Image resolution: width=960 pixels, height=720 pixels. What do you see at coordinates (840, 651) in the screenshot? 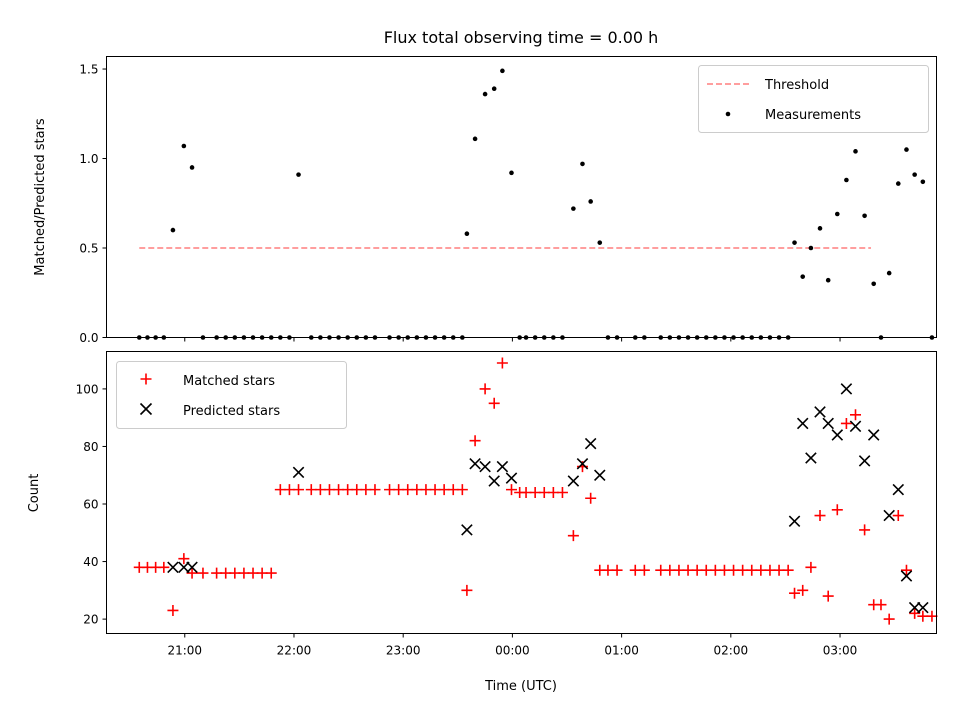
I see `xtick-label: 03:00` at bounding box center [840, 651].